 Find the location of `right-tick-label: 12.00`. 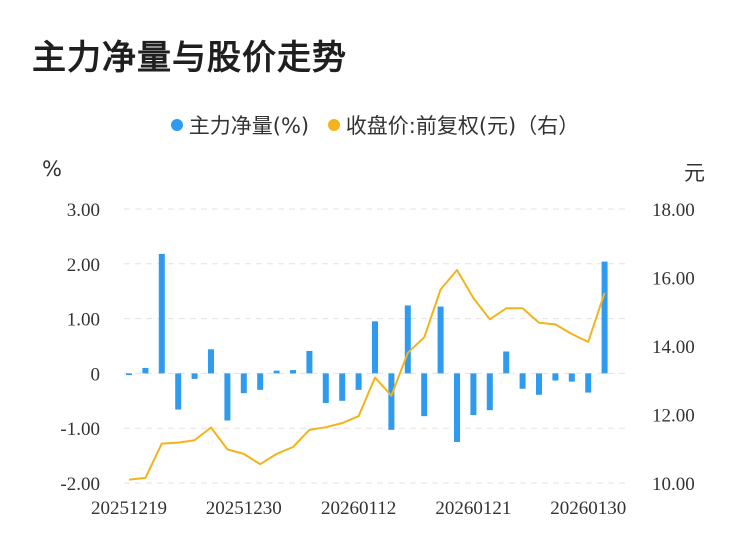

right-tick-label: 12.00 is located at coordinates (673, 416).